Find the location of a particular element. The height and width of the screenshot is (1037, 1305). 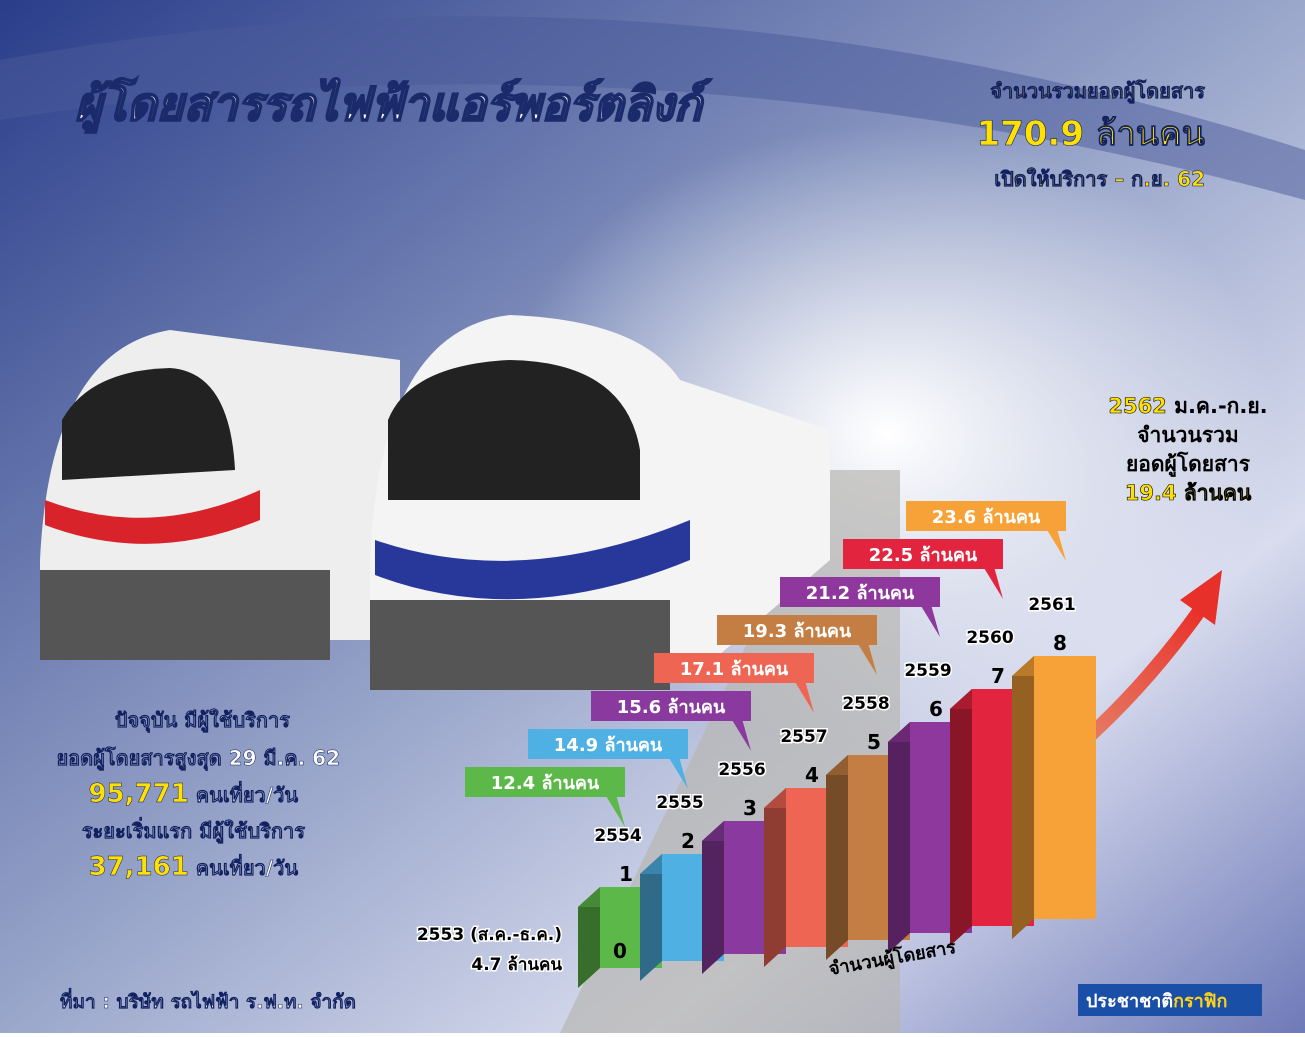

bar is located at coordinates (1065, 787).